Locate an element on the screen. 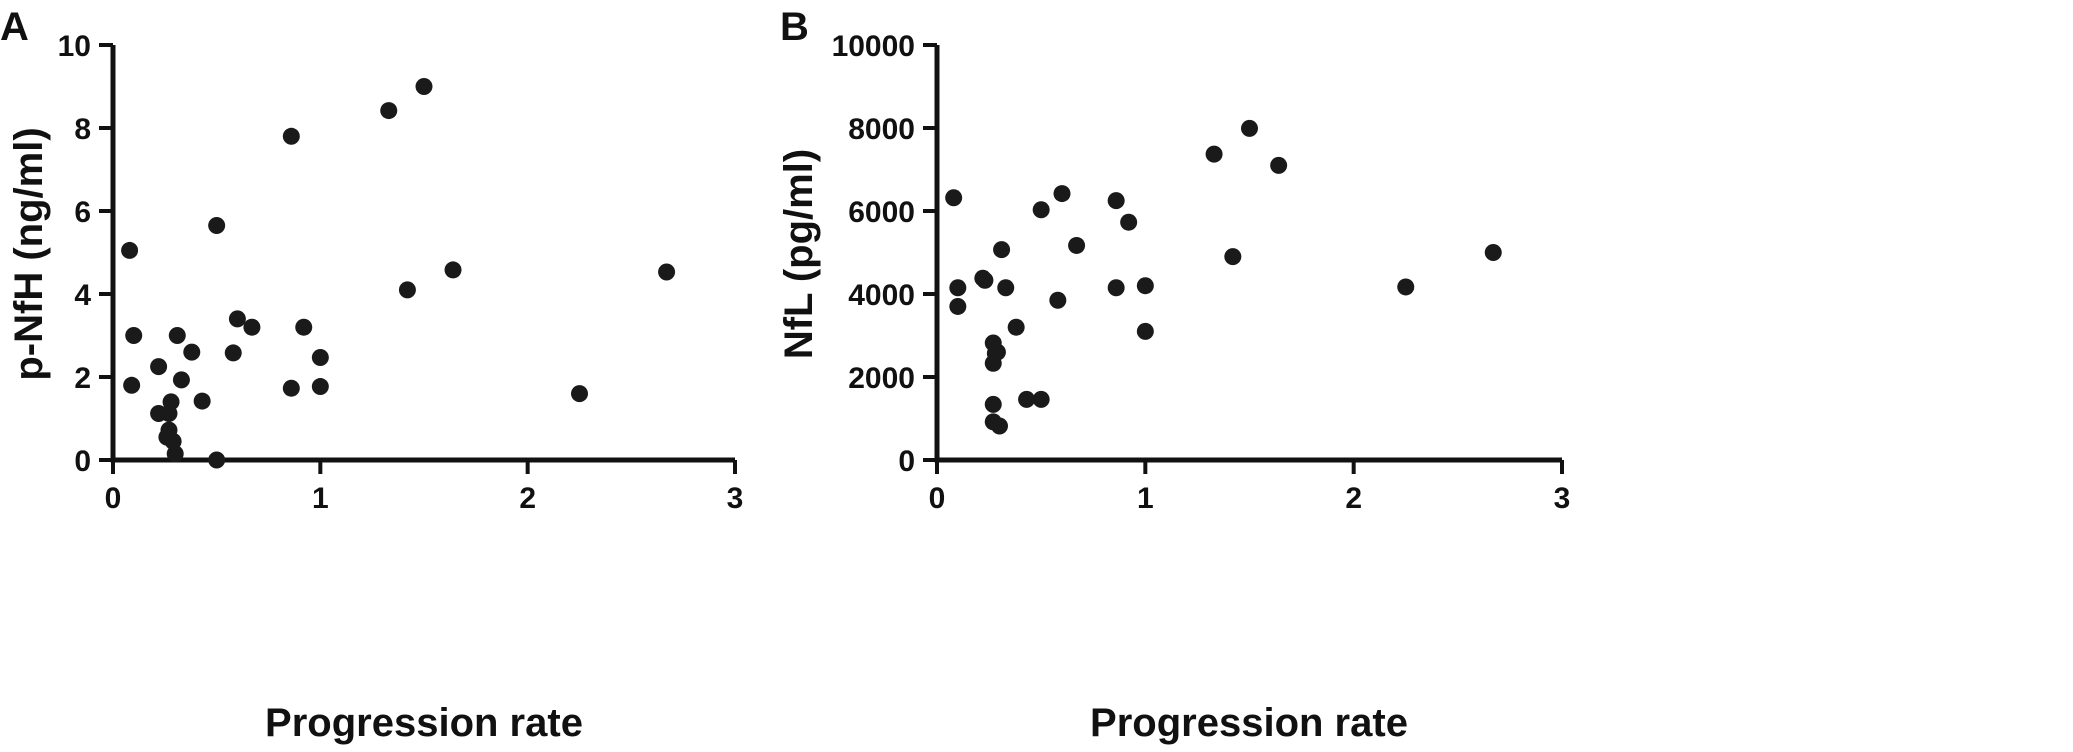 The image size is (2073, 752). panel-b-x-tick-label: 0 is located at coordinates (937, 498).